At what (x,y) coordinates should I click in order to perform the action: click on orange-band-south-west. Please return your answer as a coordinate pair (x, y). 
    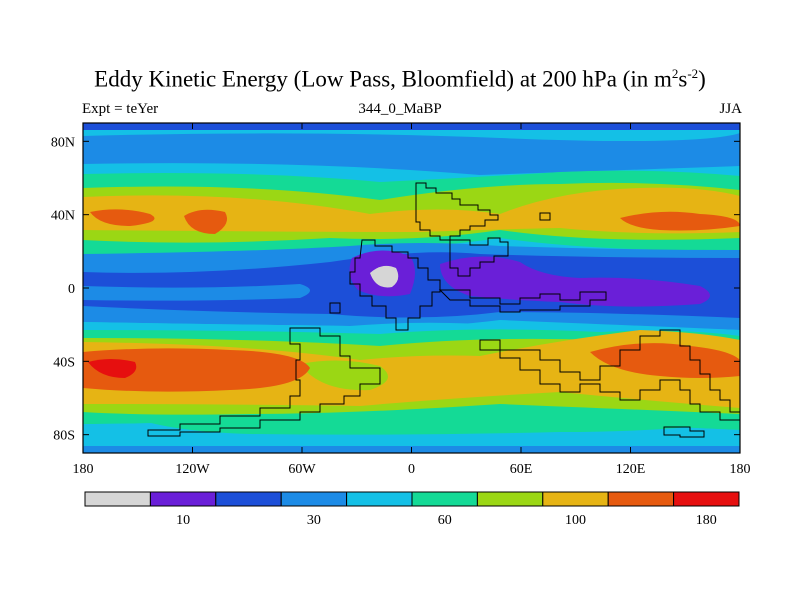
    Looking at the image, I should click on (196, 370).